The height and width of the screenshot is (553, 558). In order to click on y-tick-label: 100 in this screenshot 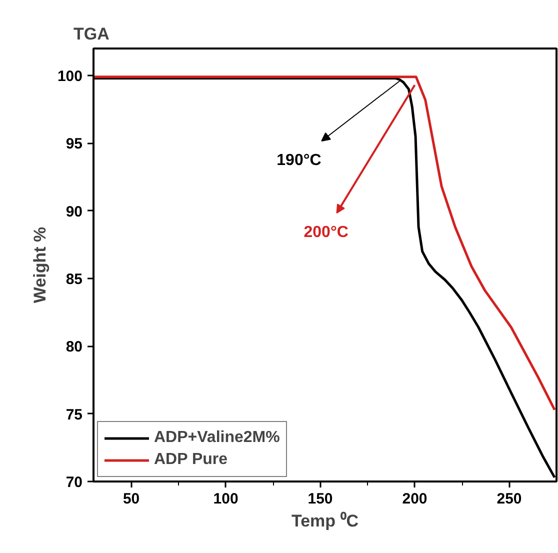, I will do `click(70, 77)`.